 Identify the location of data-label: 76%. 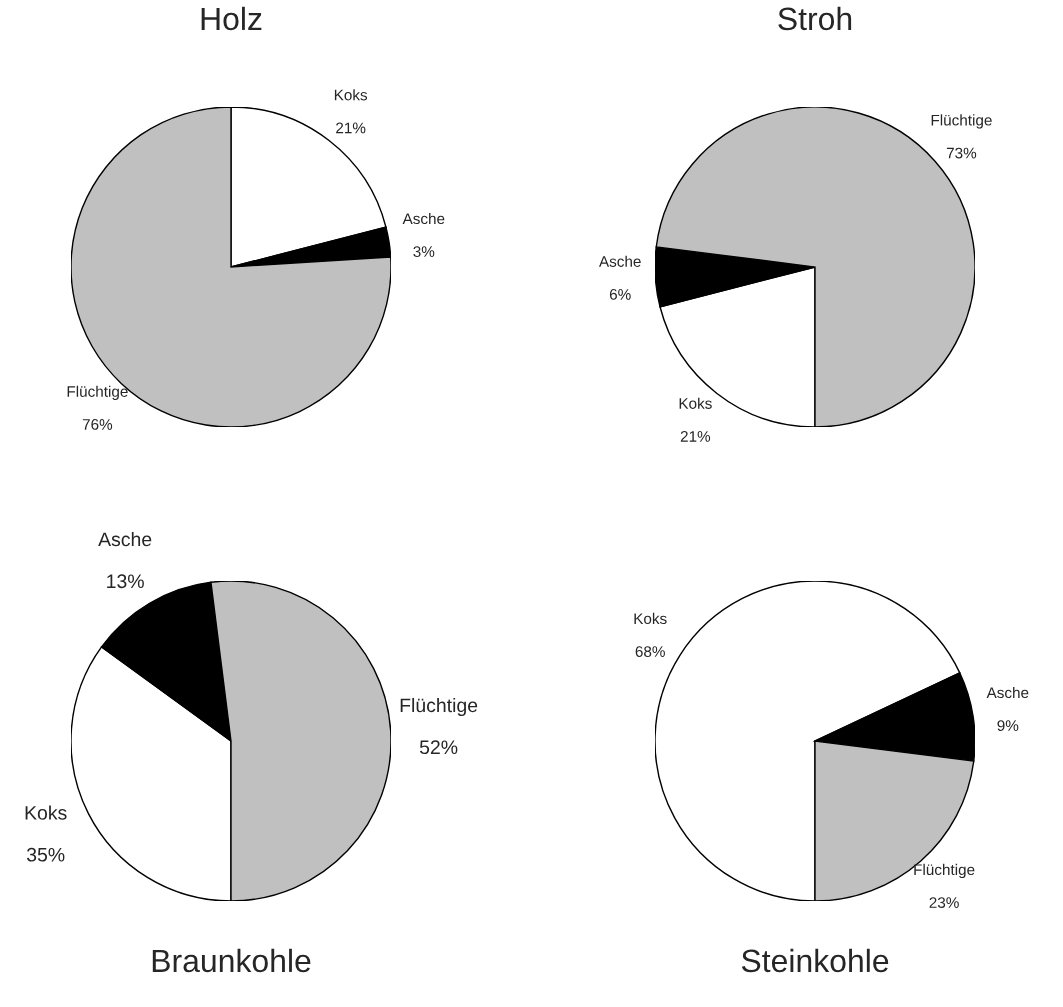
(97, 424).